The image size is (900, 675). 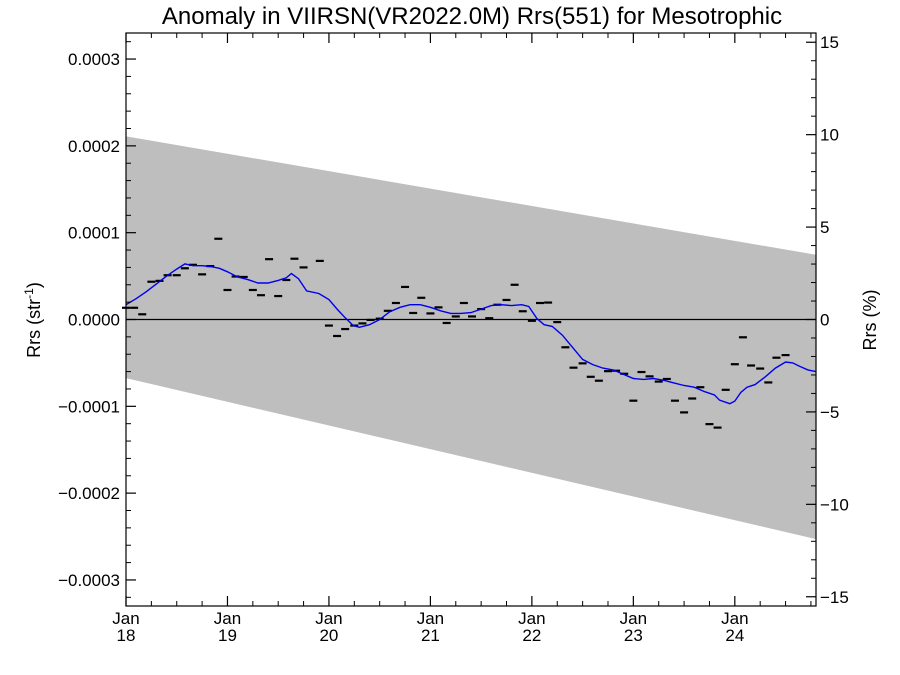 What do you see at coordinates (89, 493) in the screenshot?
I see `y-left-tick-label: −0.0002` at bounding box center [89, 493].